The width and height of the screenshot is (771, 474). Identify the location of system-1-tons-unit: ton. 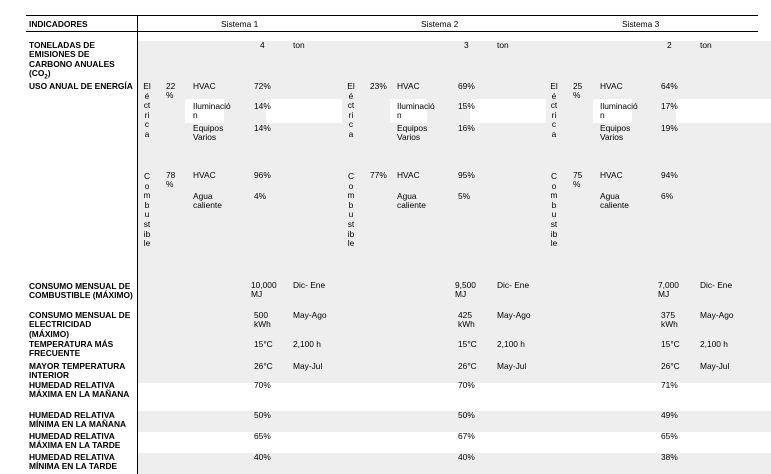
(299, 45).